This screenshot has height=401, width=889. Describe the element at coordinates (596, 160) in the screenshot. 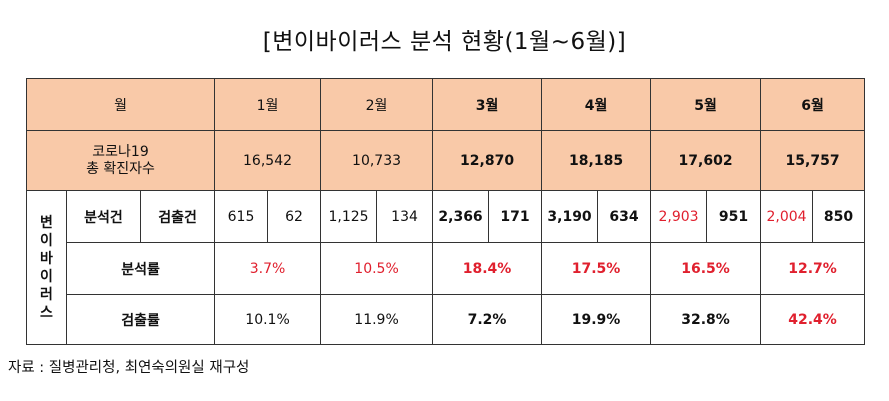

I see `confirmed-4: 18,185` at that location.